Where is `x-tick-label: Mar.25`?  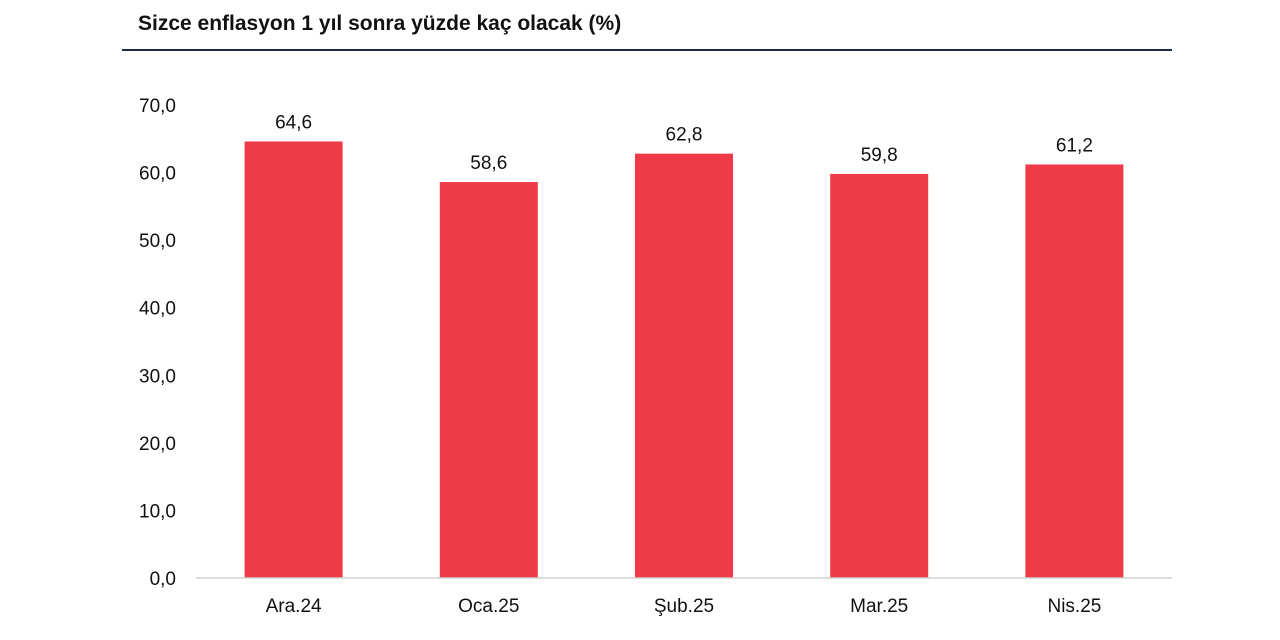
x-tick-label: Mar.25 is located at coordinates (879, 606).